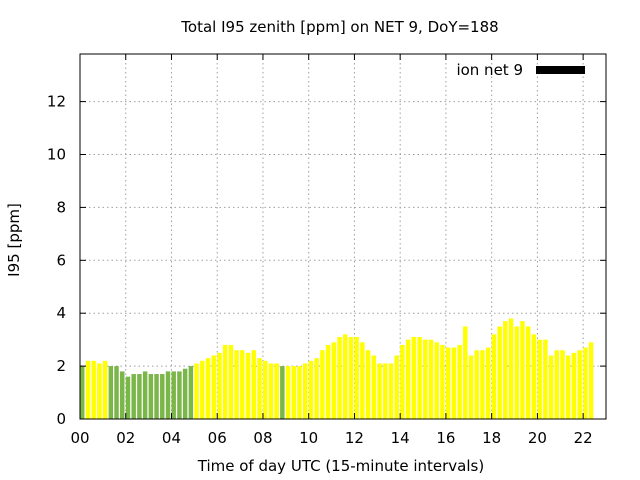 Image resolution: width=640 pixels, height=480 pixels. I want to click on legend: ion net 9, so click(520, 70).